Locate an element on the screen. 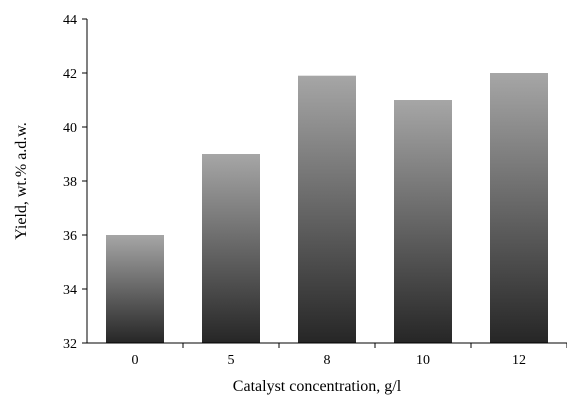 The height and width of the screenshot is (397, 567). x-tick-label: 0 is located at coordinates (135, 360).